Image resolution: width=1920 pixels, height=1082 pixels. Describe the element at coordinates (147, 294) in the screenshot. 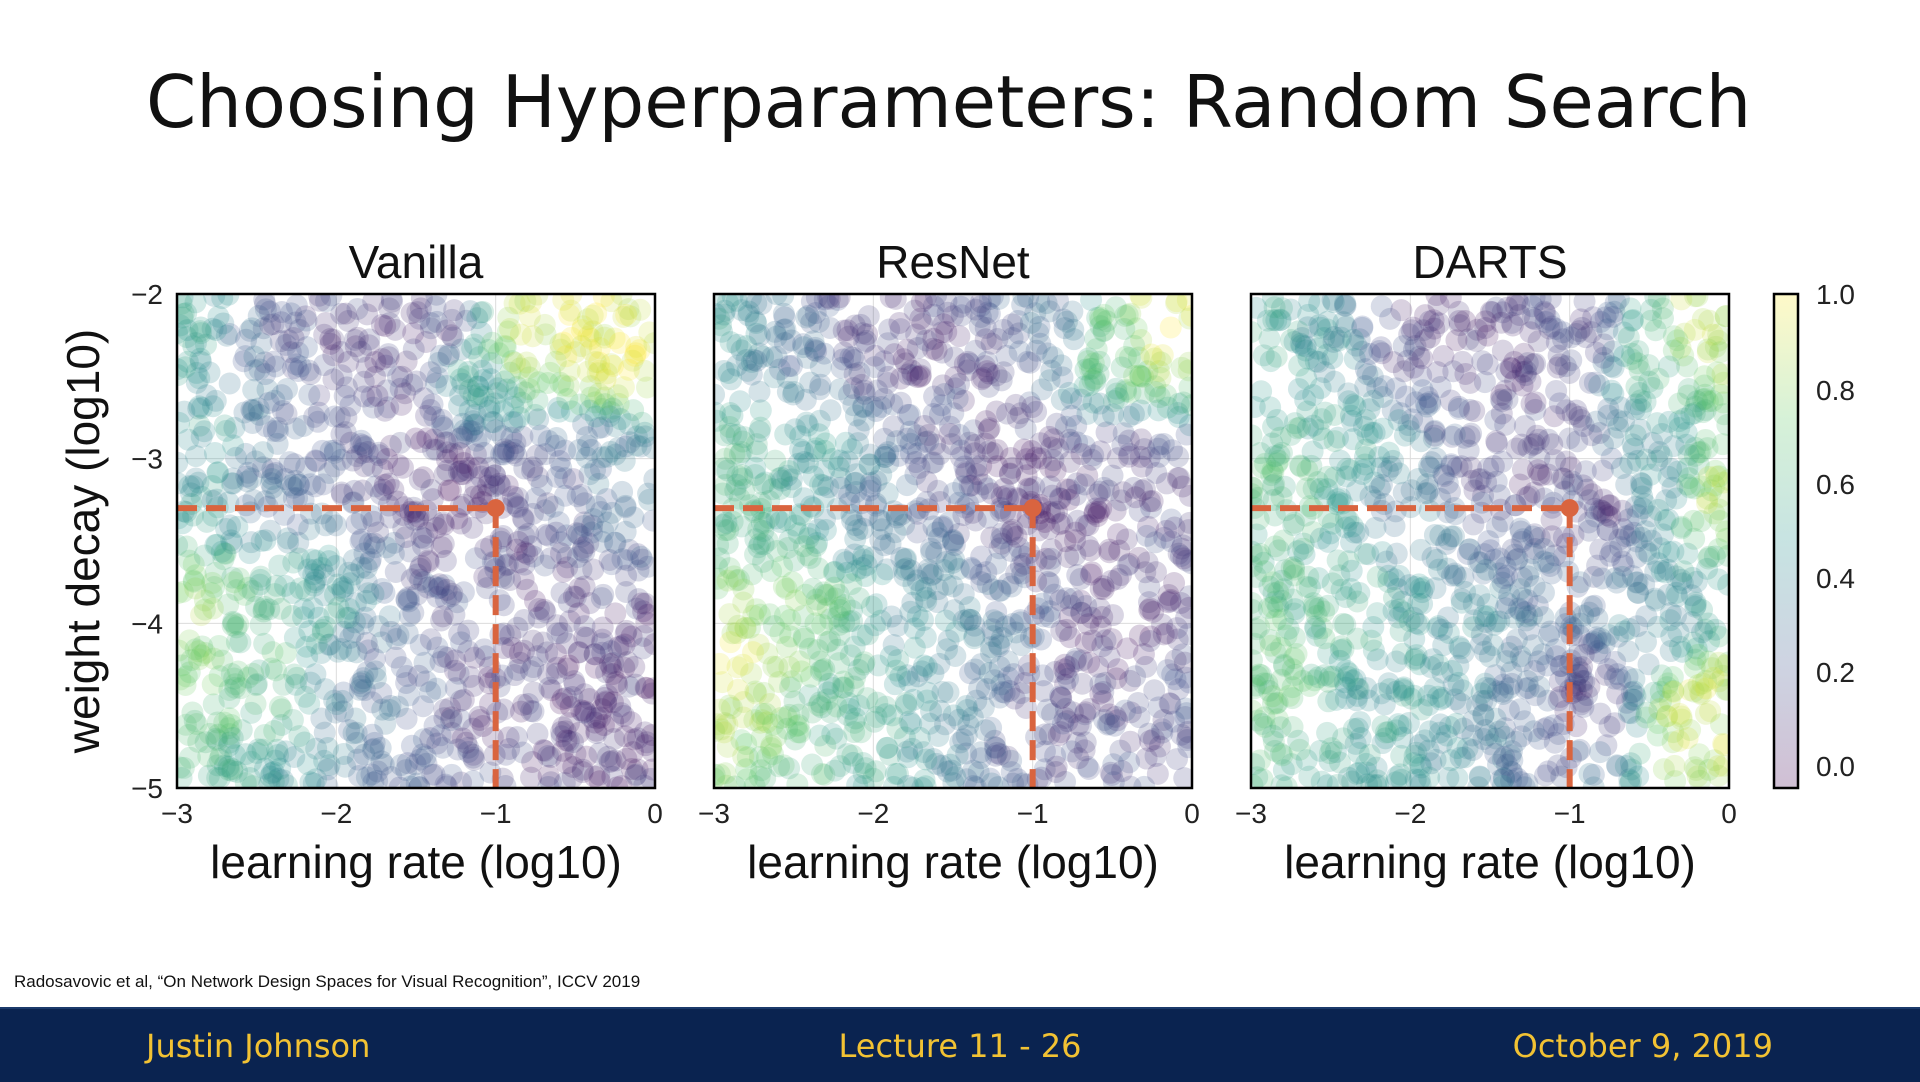

I see `y-tick-label: −2` at that location.